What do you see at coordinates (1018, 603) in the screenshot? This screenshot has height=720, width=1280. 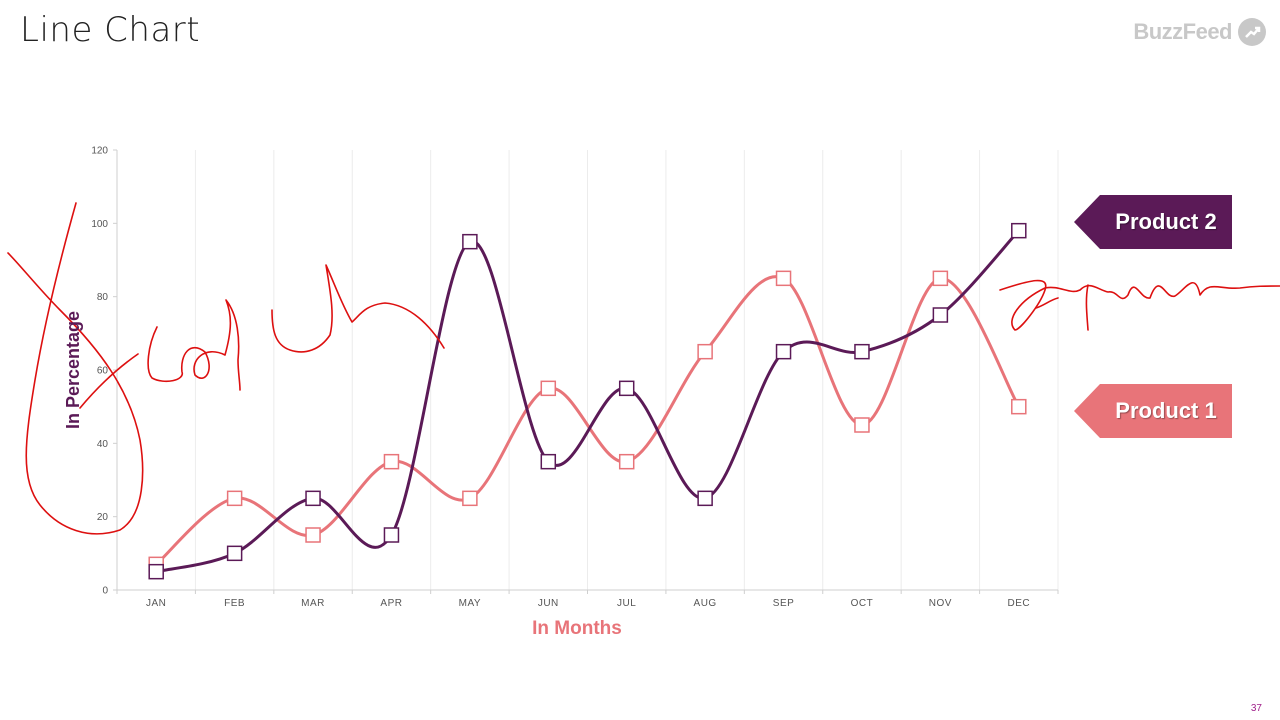 I see `x-tick-label: DEC` at bounding box center [1018, 603].